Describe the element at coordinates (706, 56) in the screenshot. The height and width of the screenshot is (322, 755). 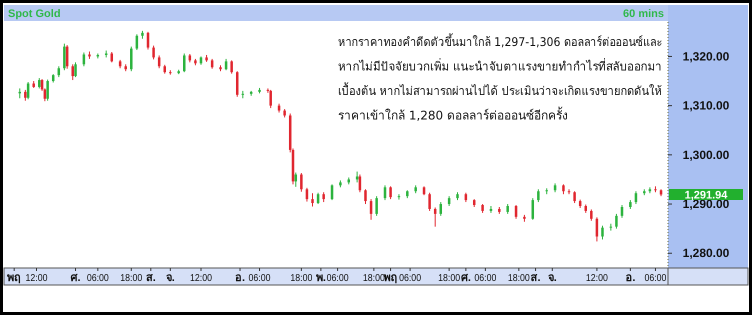
I see `y-tick-label: 1,320.00` at that location.